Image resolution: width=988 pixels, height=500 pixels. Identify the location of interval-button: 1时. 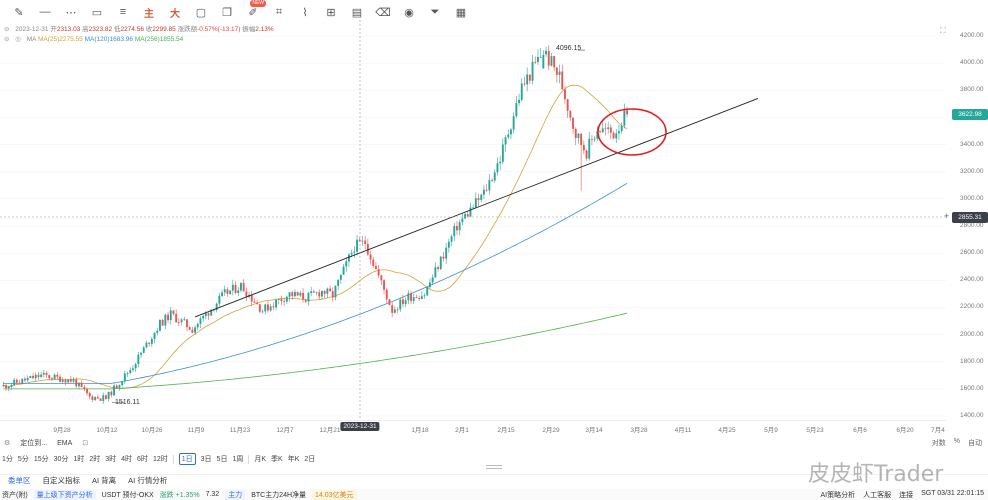
(79, 459).